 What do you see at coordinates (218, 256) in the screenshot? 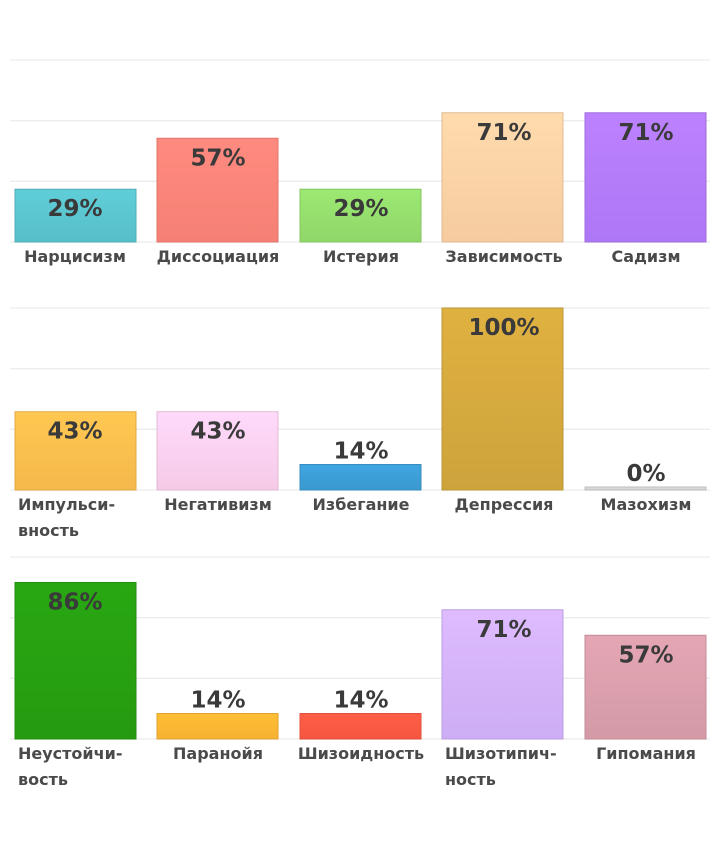
I see `category-label: Диссоциация` at bounding box center [218, 256].